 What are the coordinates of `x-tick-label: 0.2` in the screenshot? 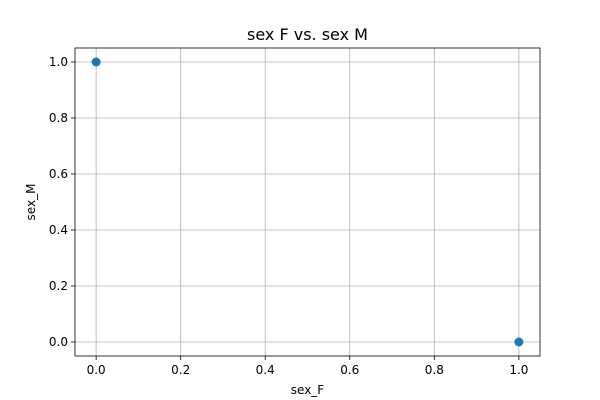 It's located at (180, 370).